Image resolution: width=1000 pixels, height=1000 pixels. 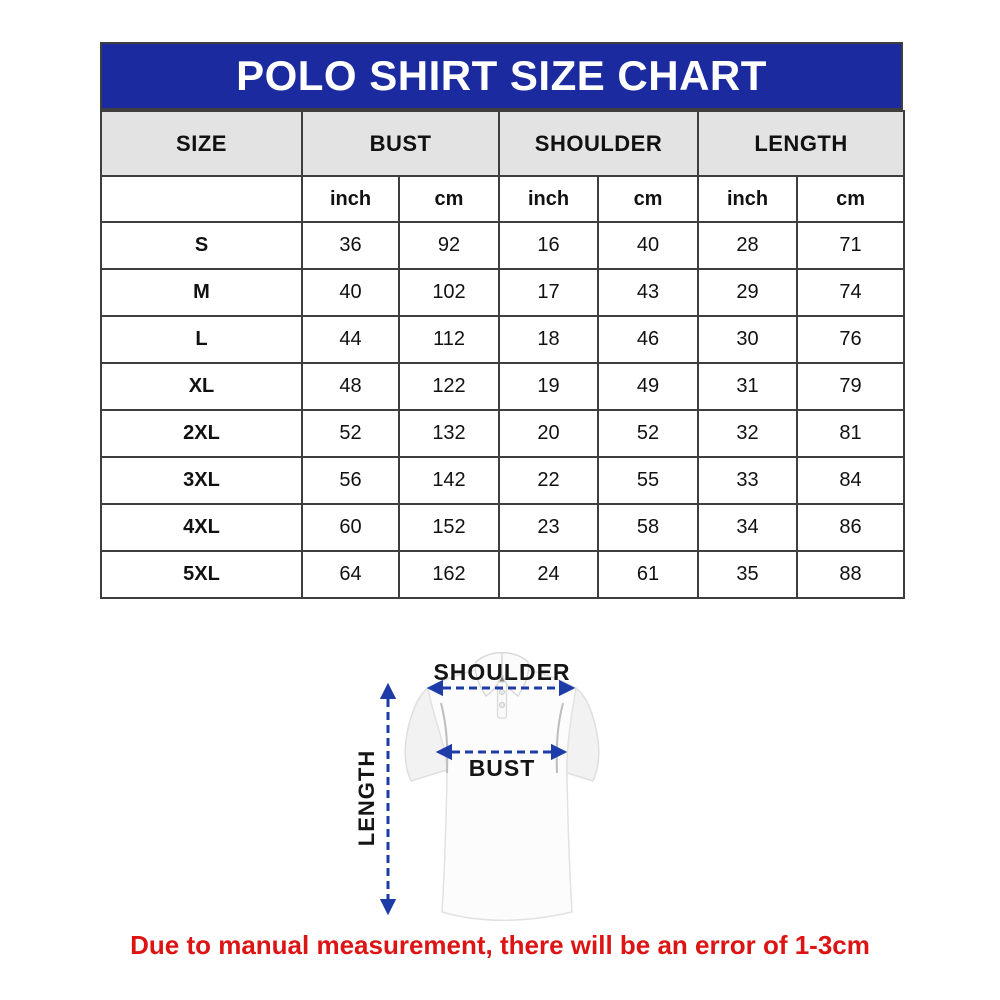 I want to click on measurement-cell: 32, so click(x=748, y=433).